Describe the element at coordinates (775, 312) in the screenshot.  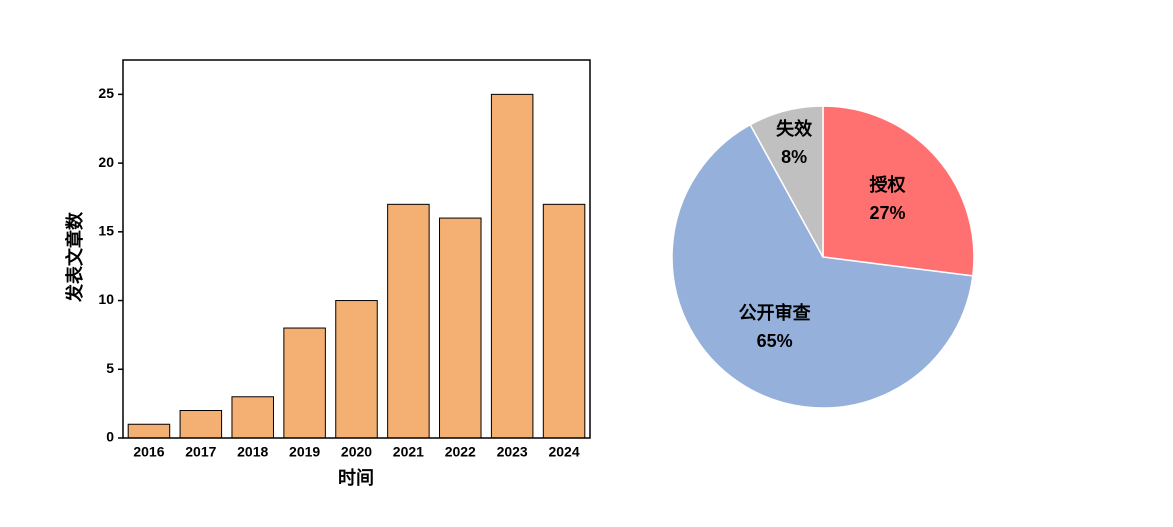
I see `slice-label: 公开审查` at that location.